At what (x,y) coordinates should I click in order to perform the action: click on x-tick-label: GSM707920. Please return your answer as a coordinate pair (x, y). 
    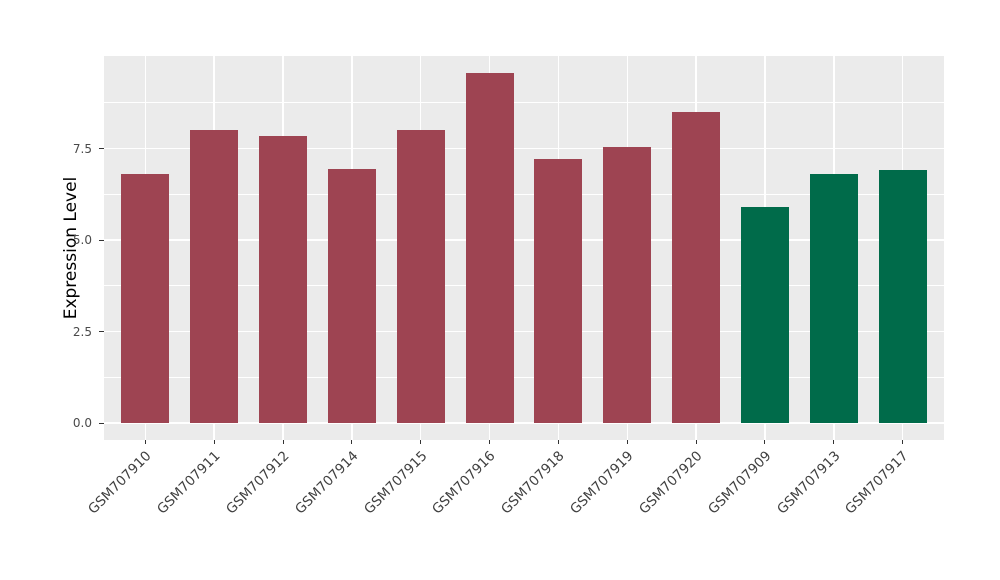
    Looking at the image, I should click on (671, 483).